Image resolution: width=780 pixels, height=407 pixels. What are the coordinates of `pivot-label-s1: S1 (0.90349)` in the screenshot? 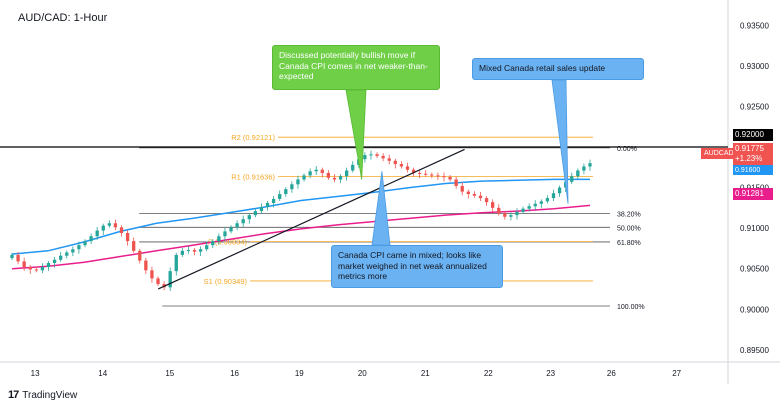 It's located at (226, 281).